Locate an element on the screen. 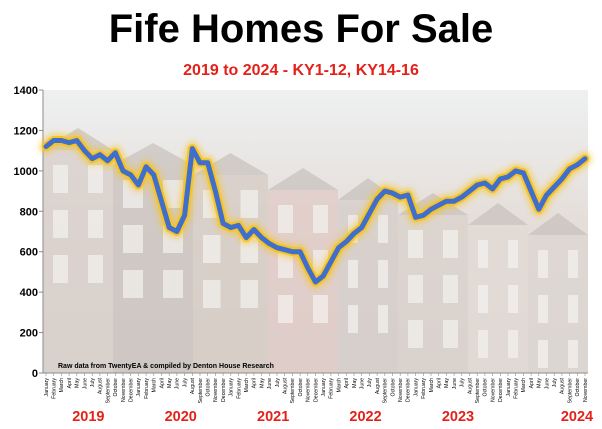  y-tick-label: 600 is located at coordinates (29, 253).